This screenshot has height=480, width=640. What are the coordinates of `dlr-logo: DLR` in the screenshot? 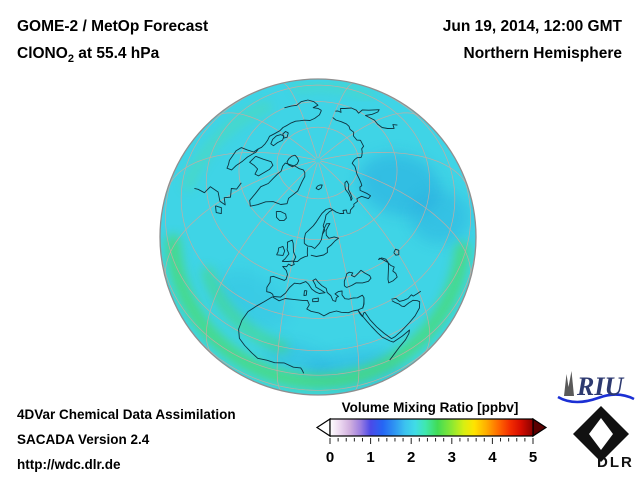 It's located at (603, 438).